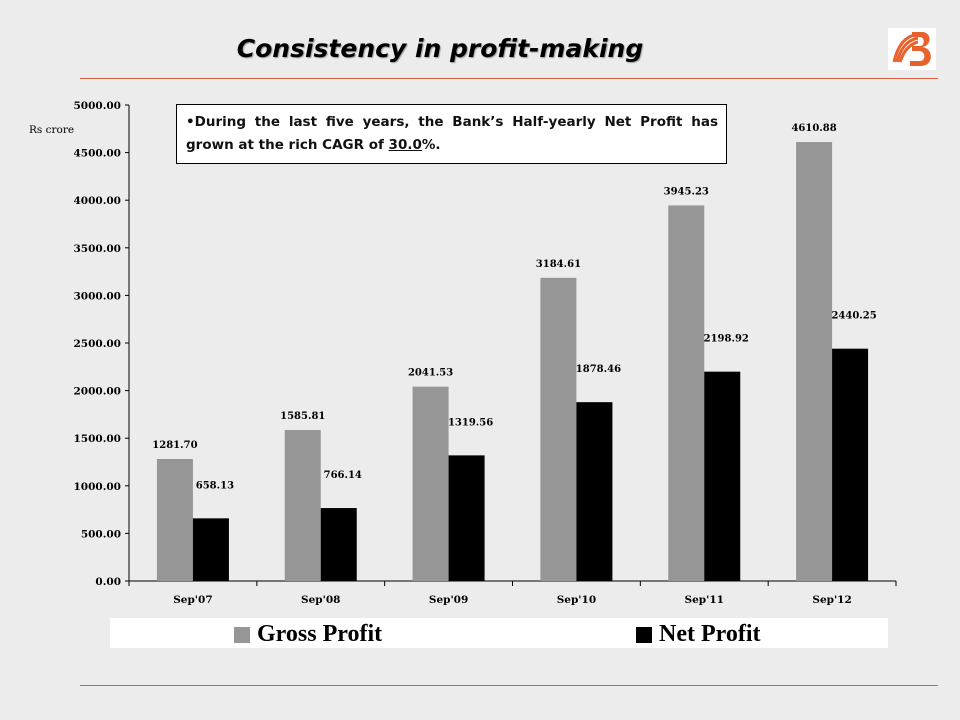  Describe the element at coordinates (853, 316) in the screenshot. I see `data-label-net-profit: 2440.25` at that location.